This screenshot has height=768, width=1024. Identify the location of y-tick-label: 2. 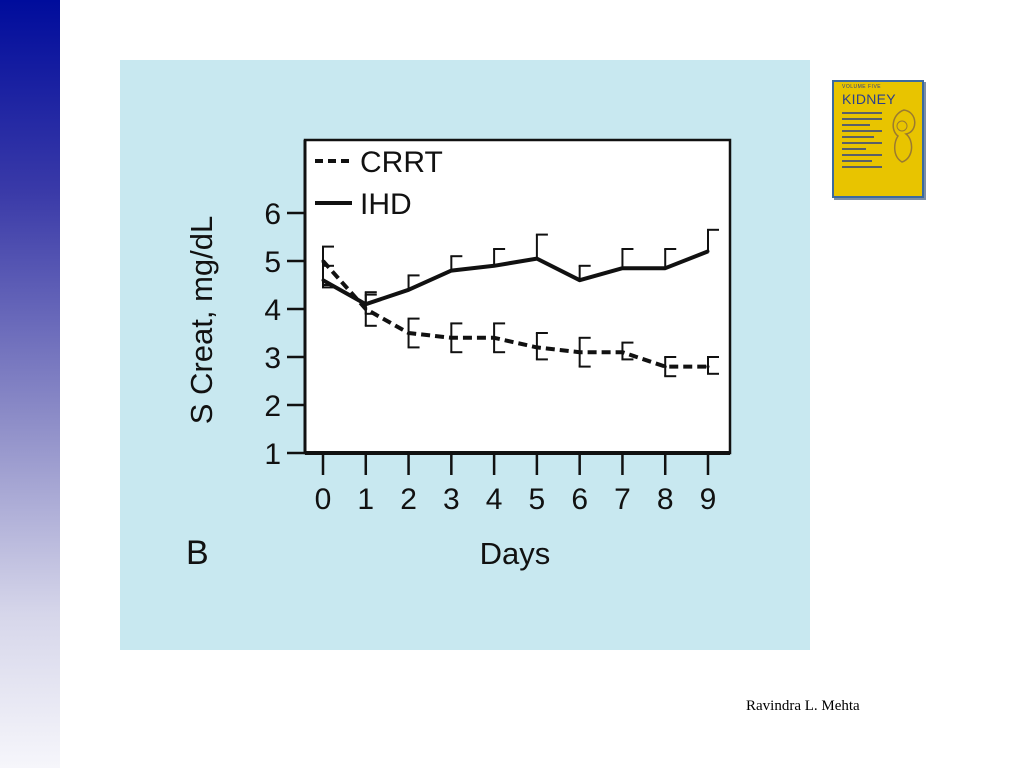
(272, 406).